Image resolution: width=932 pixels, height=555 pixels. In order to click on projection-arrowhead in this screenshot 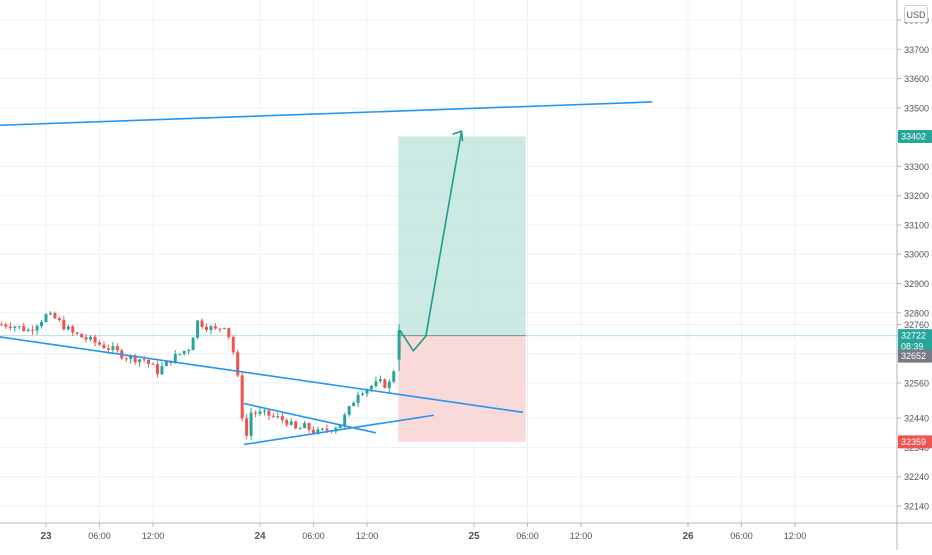, I will do `click(458, 136)`.